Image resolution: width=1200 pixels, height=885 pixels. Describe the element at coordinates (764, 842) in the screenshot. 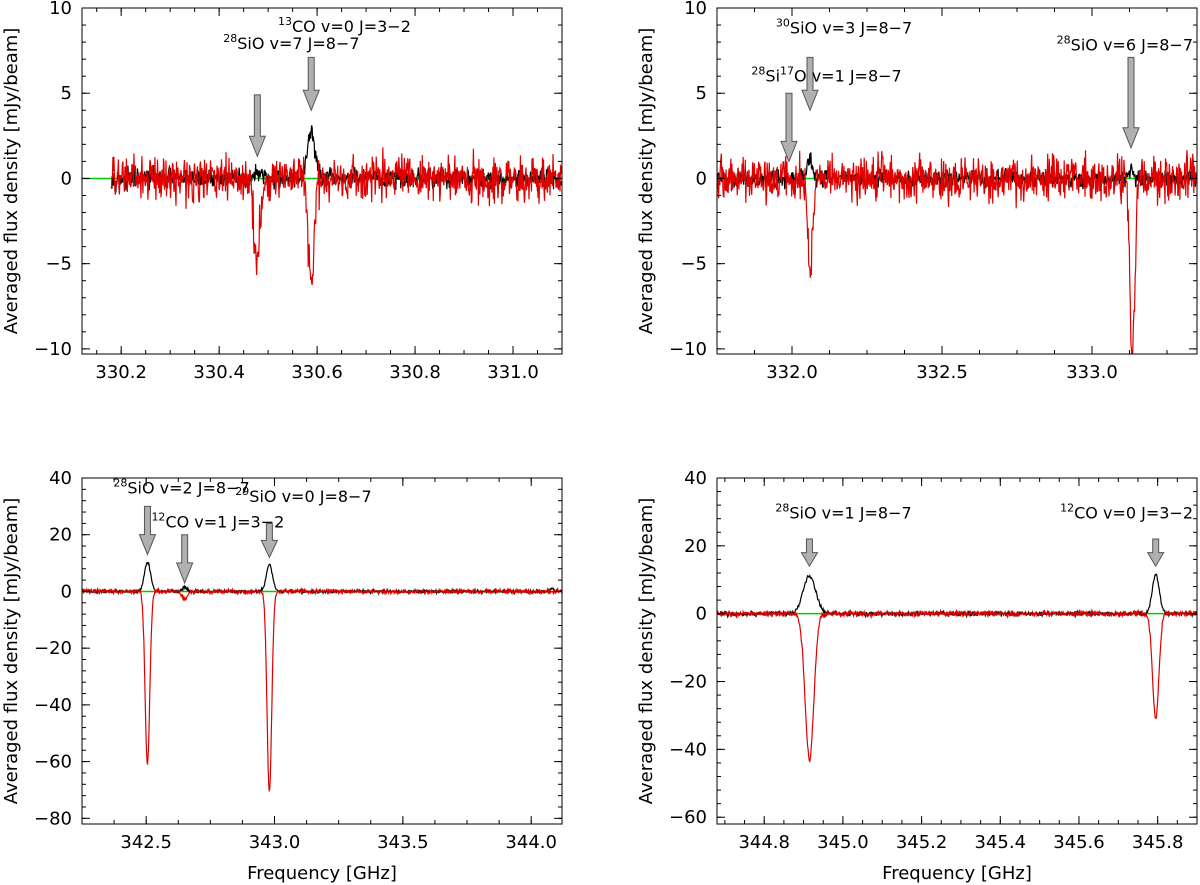

I see `x-tick-label: 344.8` at that location.